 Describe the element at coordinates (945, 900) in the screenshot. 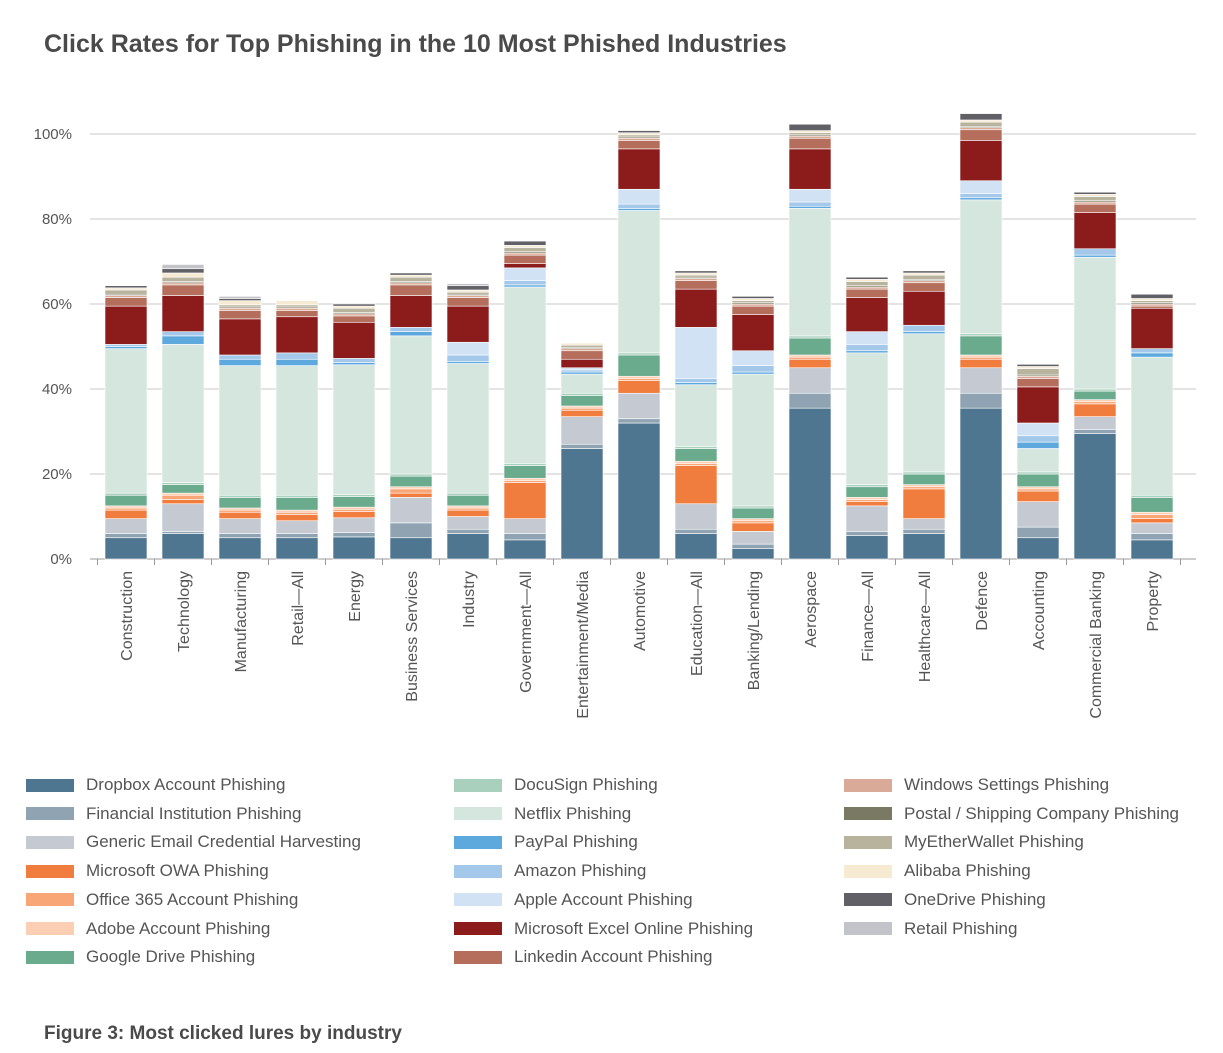

I see `legend-item: OneDrive Phishing` at that location.